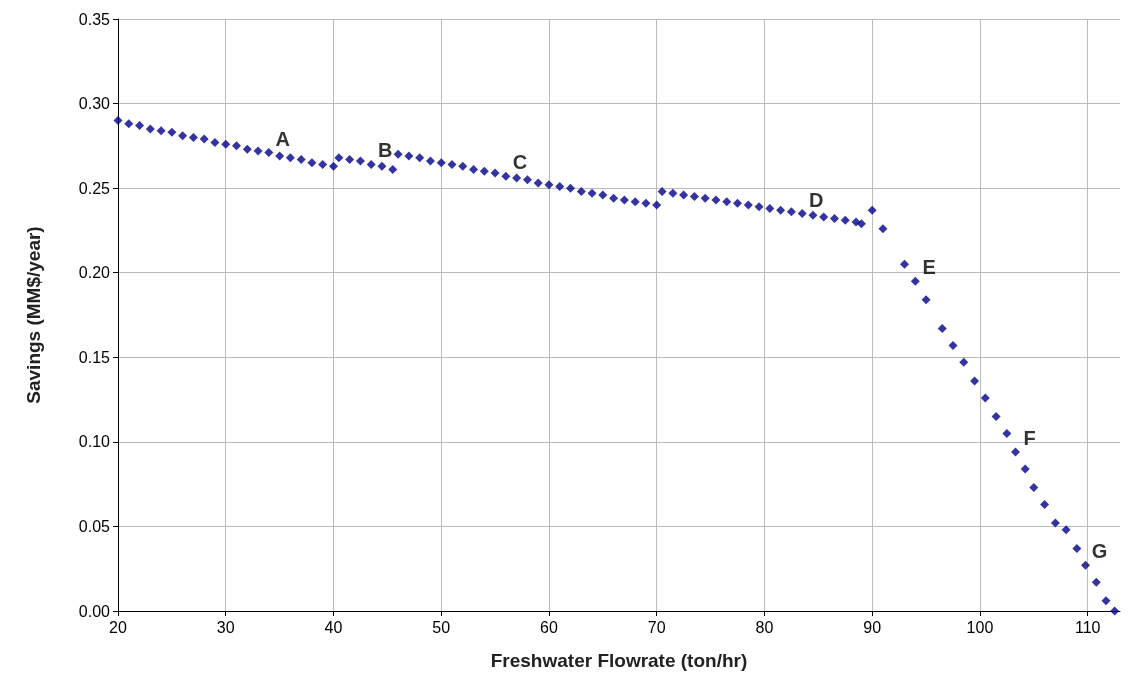 The width and height of the screenshot is (1138, 691). I want to click on x-tick-label: 70, so click(656, 627).